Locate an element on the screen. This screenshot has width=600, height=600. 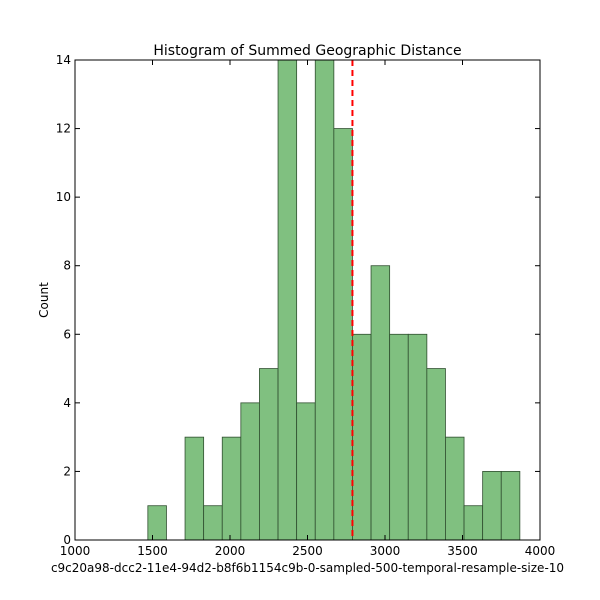
x-tick-label: 4000 is located at coordinates (540, 551).